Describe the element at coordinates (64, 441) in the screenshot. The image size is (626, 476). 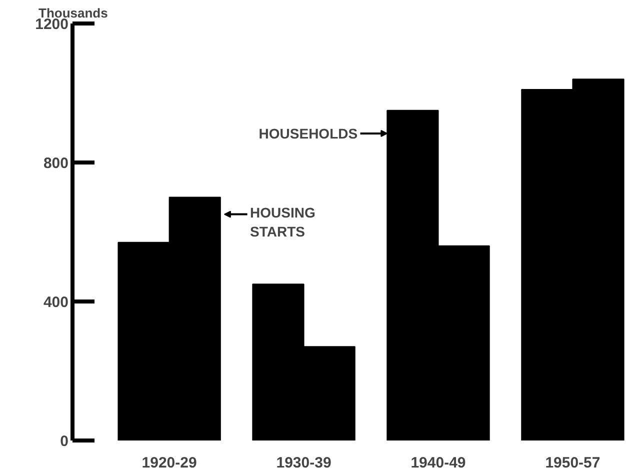
I see `y-tick-label: 0` at that location.